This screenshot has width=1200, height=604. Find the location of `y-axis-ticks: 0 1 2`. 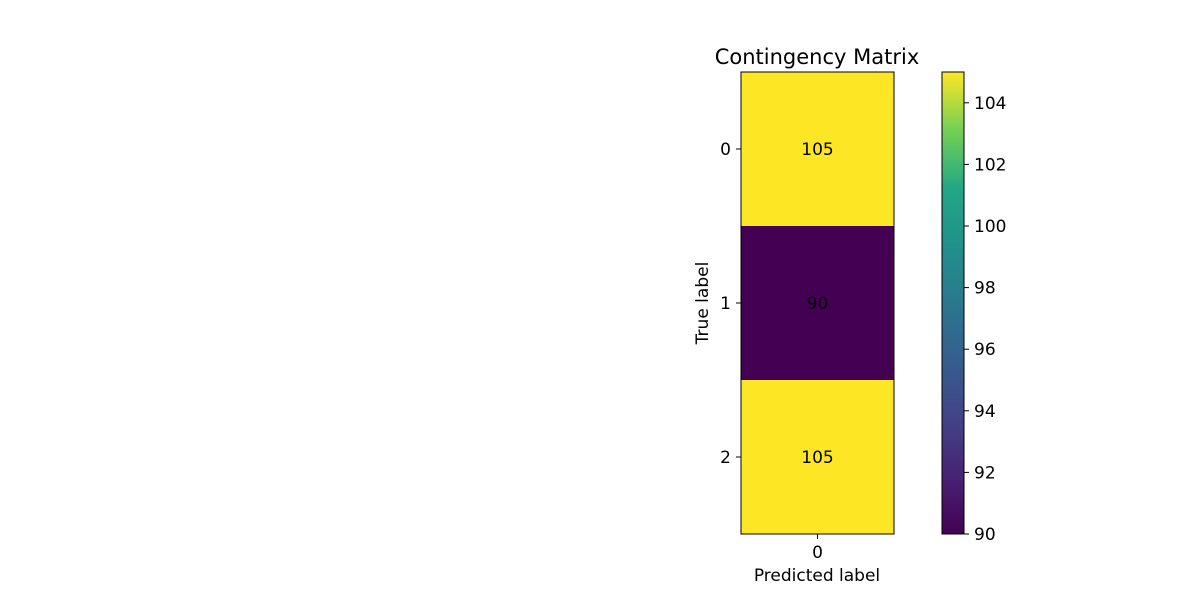

y-axis-ticks: 0 1 2 is located at coordinates (730, 304).